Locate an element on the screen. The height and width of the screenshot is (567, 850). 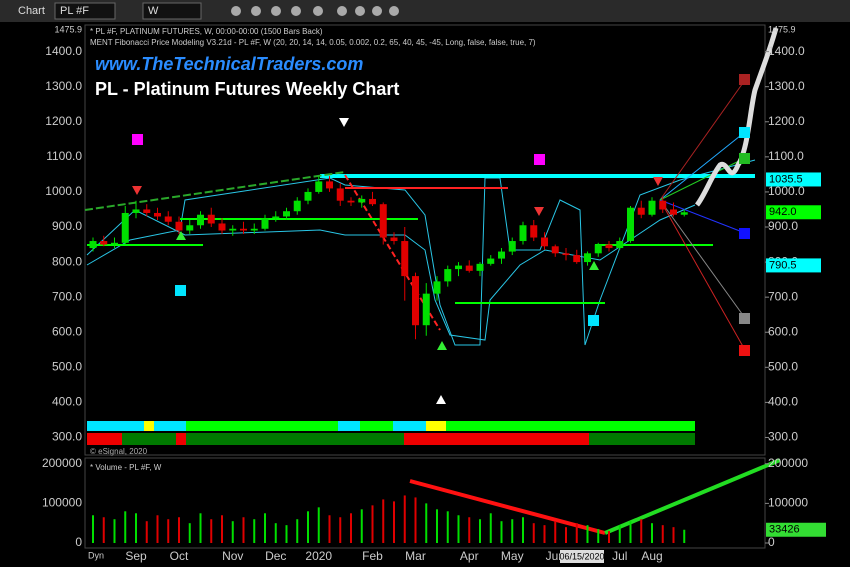
x-tick-label: Sep is located at coordinates (136, 556).